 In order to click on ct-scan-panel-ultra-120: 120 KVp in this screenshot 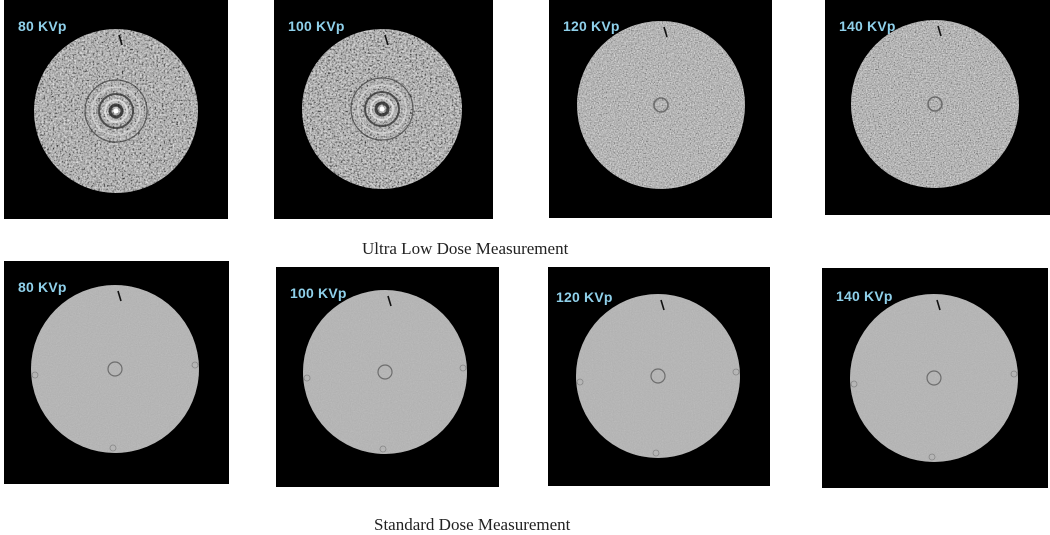, I will do `click(660, 109)`.